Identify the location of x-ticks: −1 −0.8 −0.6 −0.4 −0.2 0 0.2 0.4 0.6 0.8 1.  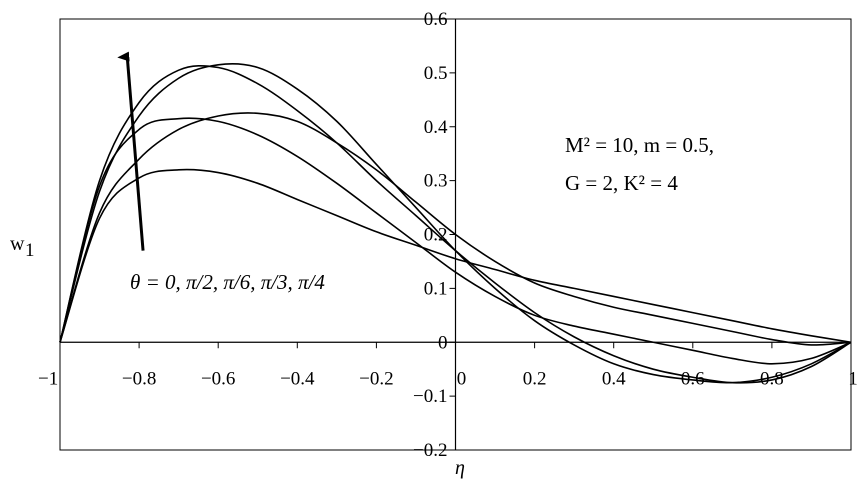
(448, 365).